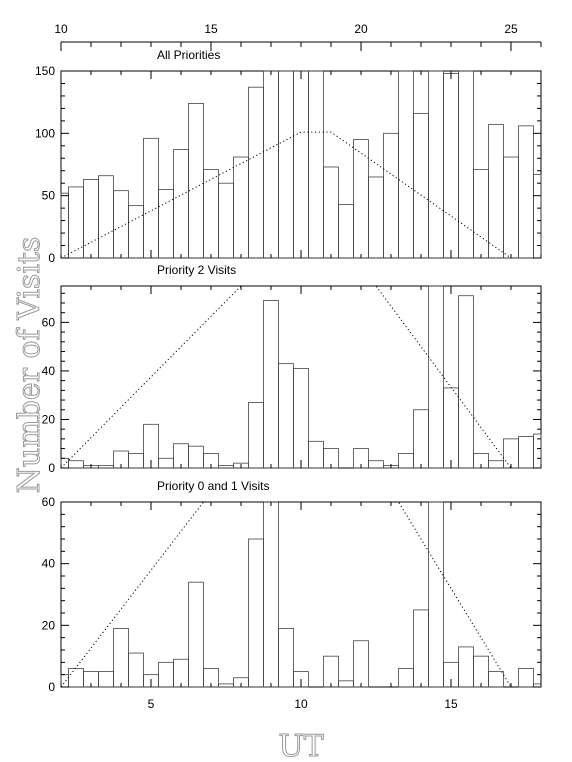 The height and width of the screenshot is (762, 572). Describe the element at coordinates (151, 704) in the screenshot. I see `x-tick-label: 5` at that location.